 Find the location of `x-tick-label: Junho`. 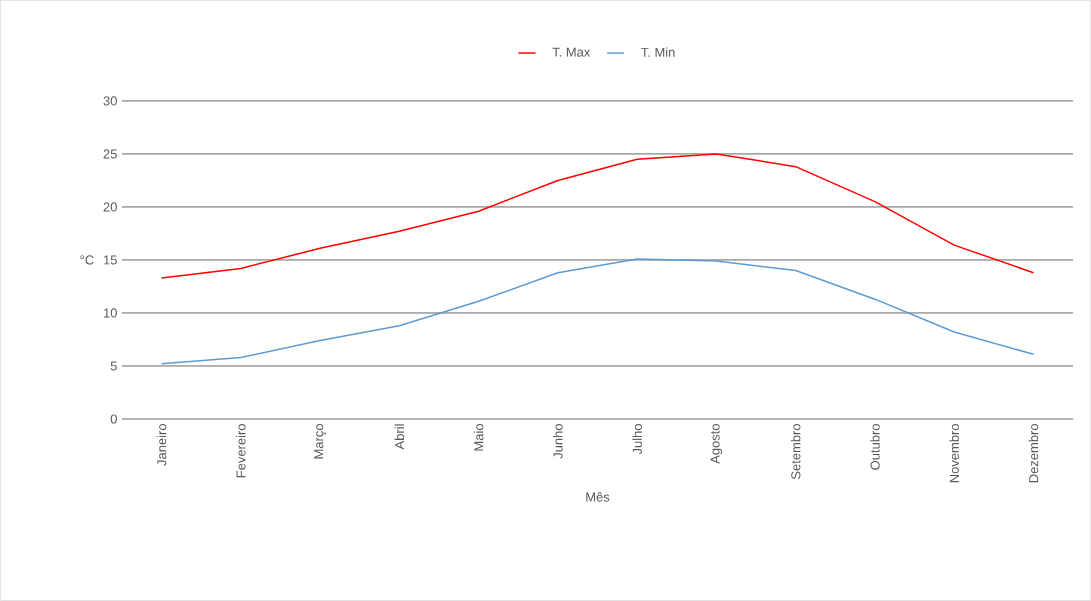

x-tick-label: Junho is located at coordinates (558, 441).